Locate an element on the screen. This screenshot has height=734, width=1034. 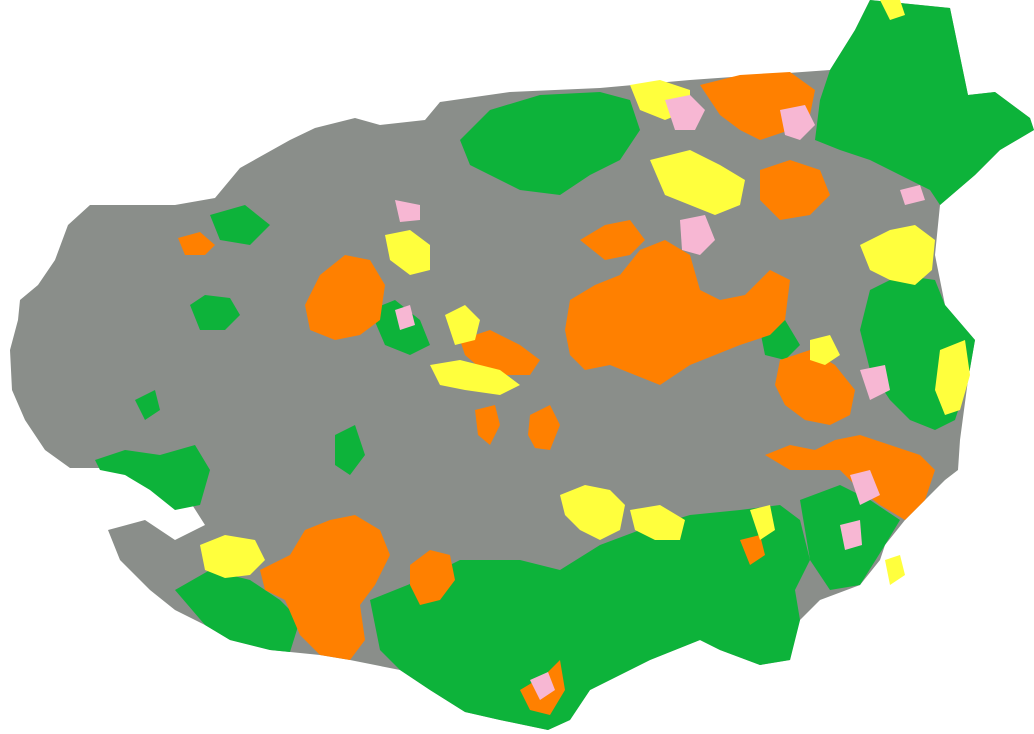
region-pink-east is located at coordinates (875, 382).